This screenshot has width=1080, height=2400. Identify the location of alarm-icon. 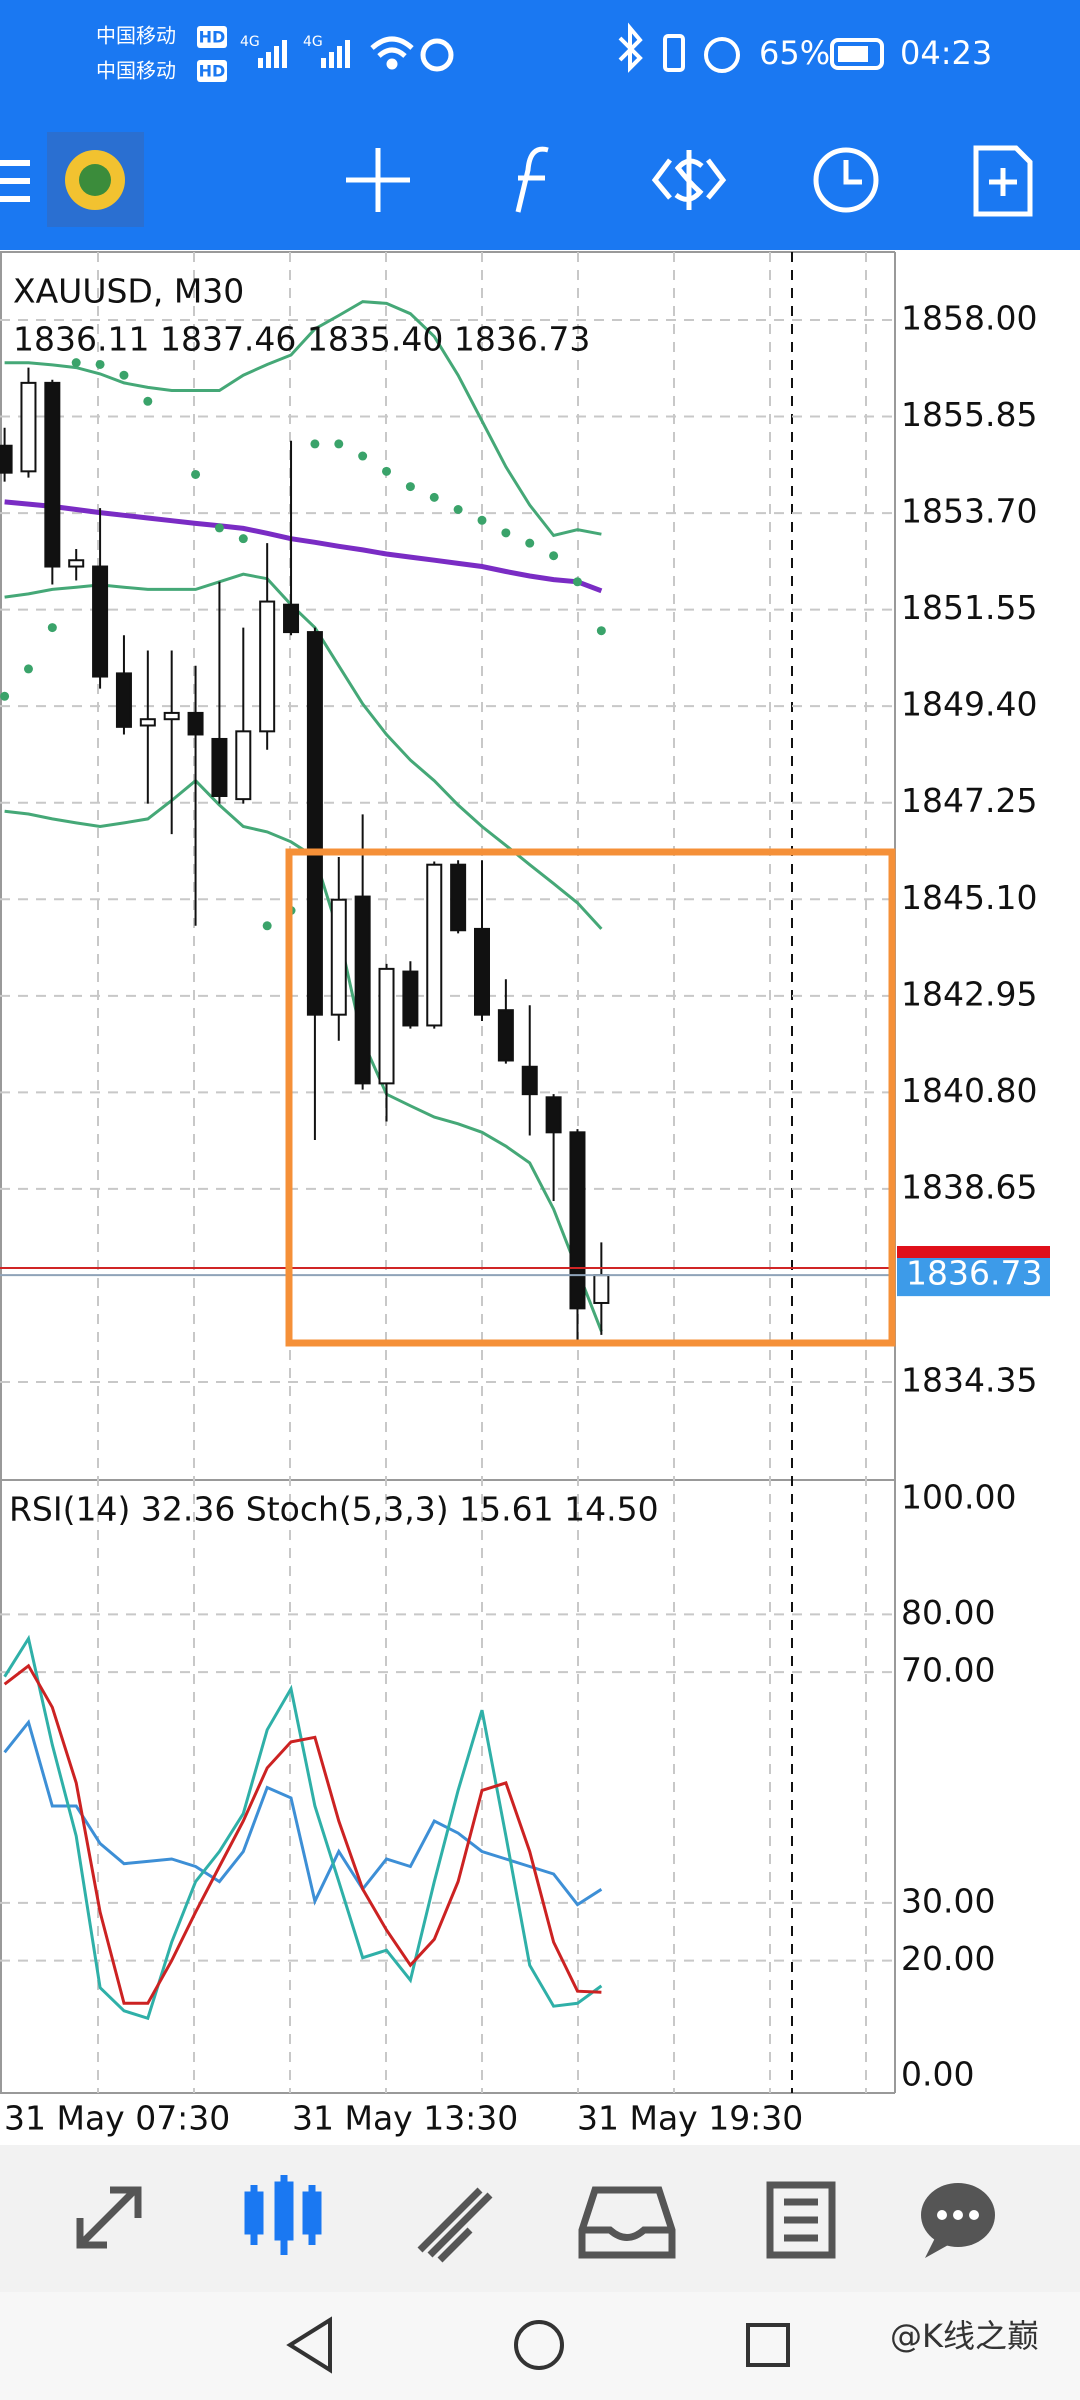
(437, 55).